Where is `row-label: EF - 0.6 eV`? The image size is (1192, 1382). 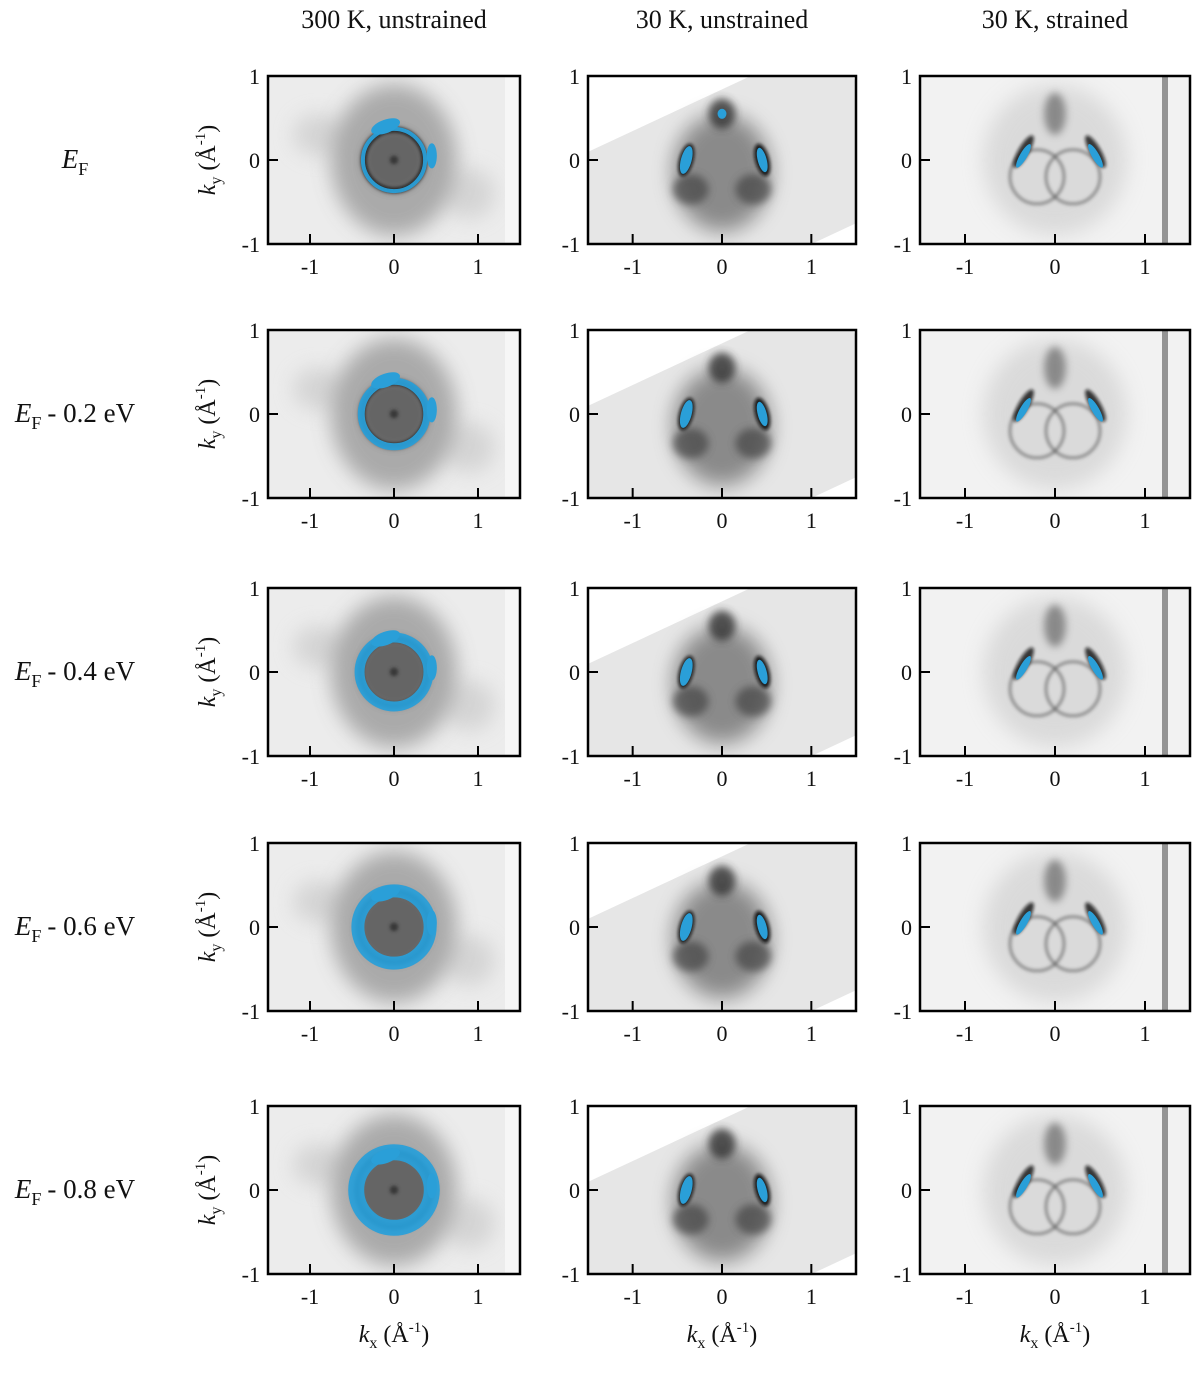 row-label: EF - 0.6 eV is located at coordinates (75, 928).